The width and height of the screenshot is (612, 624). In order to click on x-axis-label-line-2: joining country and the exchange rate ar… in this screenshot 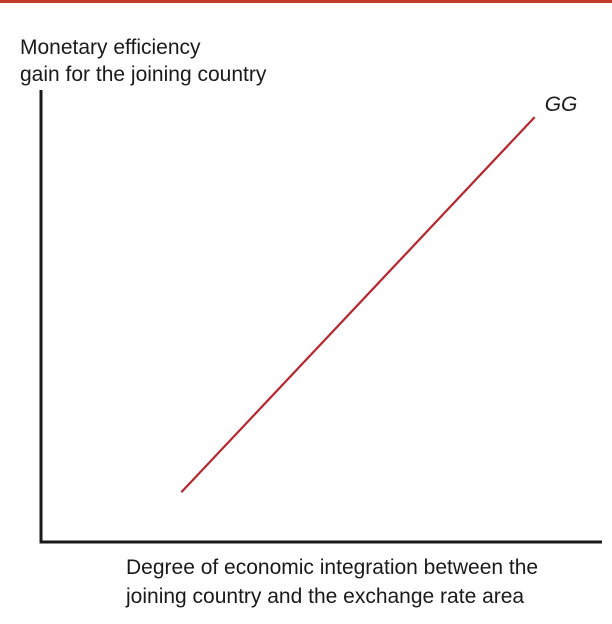, I will do `click(325, 596)`.